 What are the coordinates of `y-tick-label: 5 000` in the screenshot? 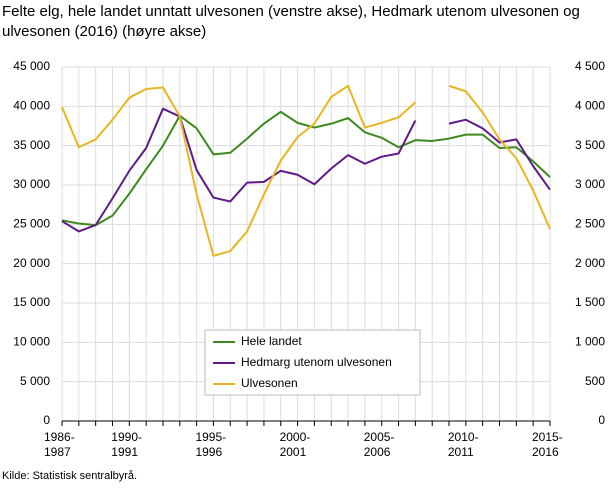 It's located at (35, 381).